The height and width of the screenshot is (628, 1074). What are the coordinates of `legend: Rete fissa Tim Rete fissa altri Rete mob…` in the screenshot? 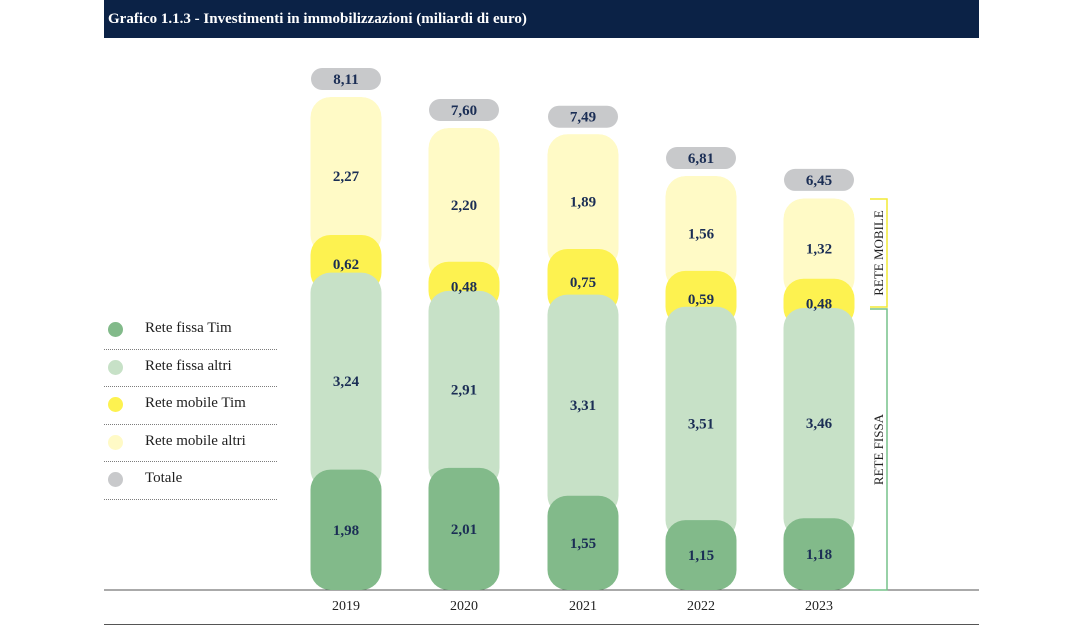 It's located at (190, 406).